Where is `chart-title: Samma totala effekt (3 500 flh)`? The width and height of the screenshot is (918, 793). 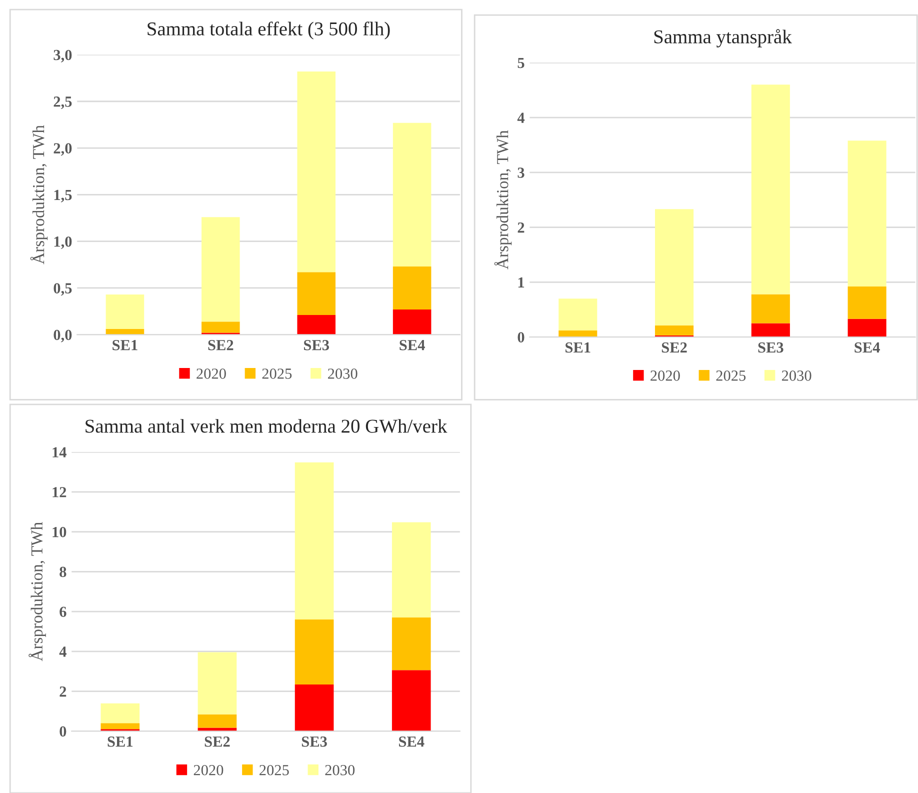 chart-title: Samma totala effekt (3 500 flh) is located at coordinates (269, 31).